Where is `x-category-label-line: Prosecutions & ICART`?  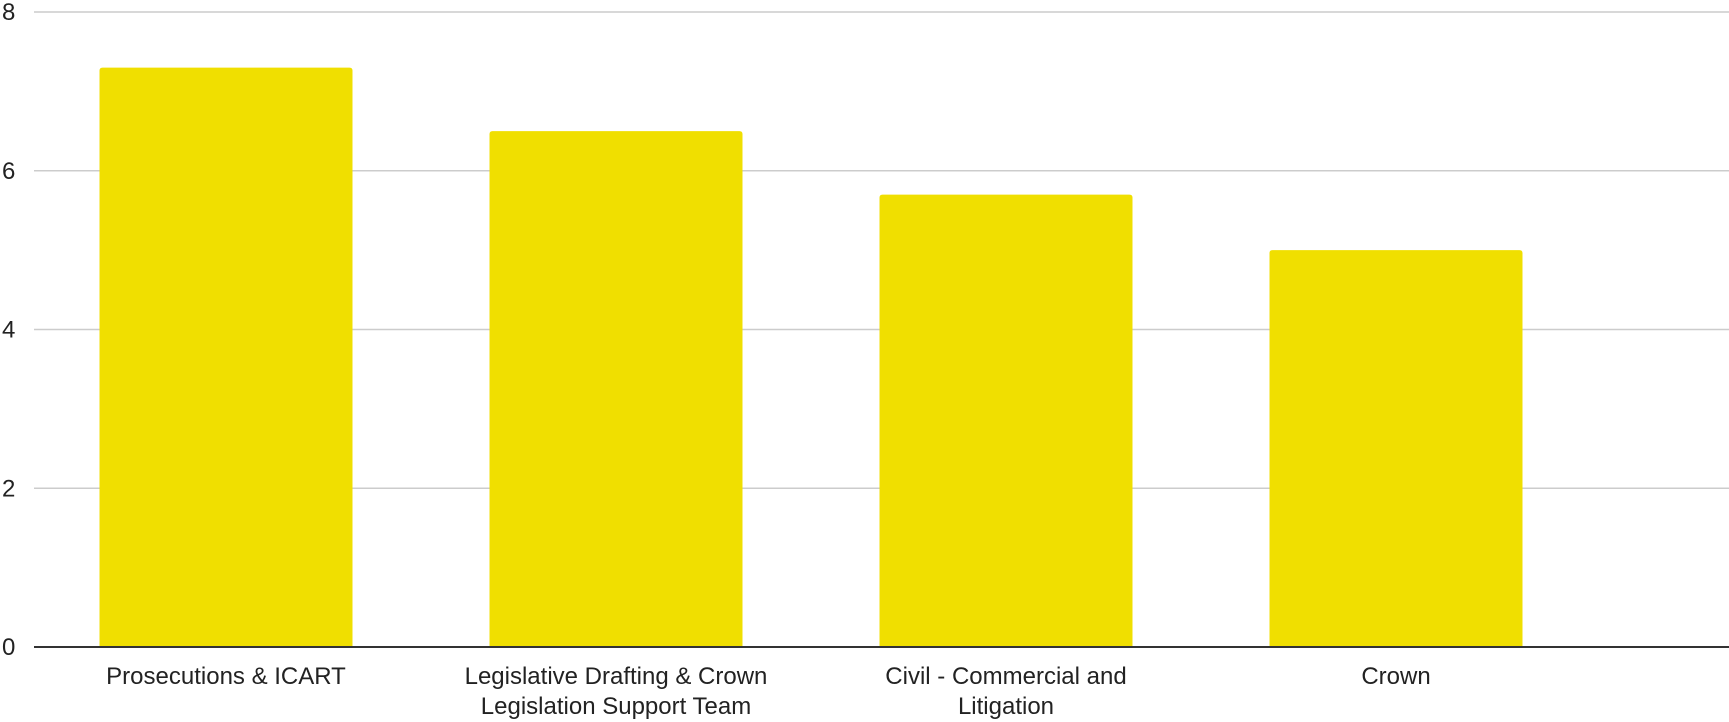
x-category-label-line: Prosecutions & ICART is located at coordinates (226, 676).